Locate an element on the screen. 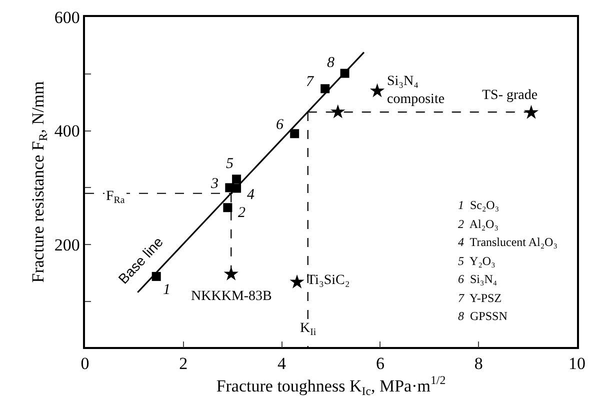 This screenshot has height=405, width=597. annotation: 4 Translucent Al₂O₃ is located at coordinates (508, 242).